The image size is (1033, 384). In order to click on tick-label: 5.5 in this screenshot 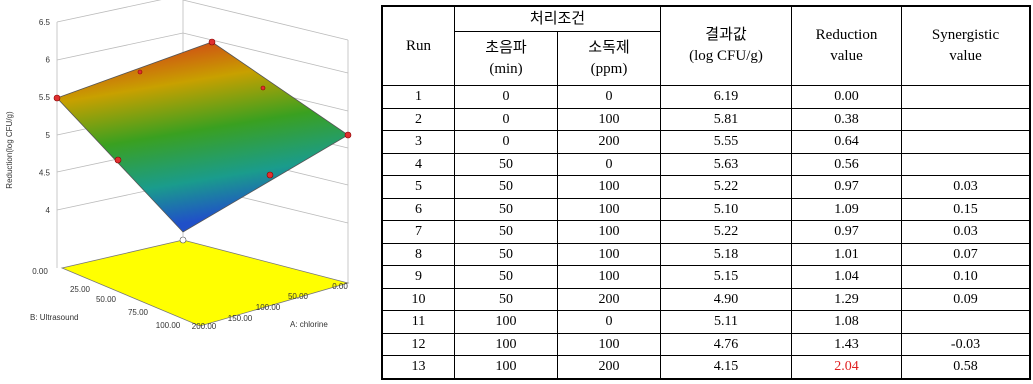, I will do `click(45, 97)`.